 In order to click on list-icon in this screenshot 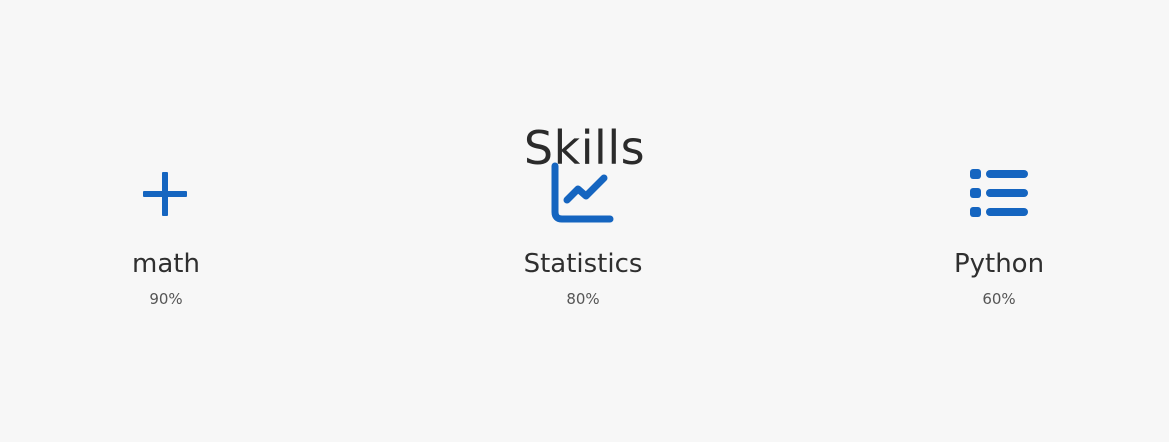, I will do `click(999, 193)`.